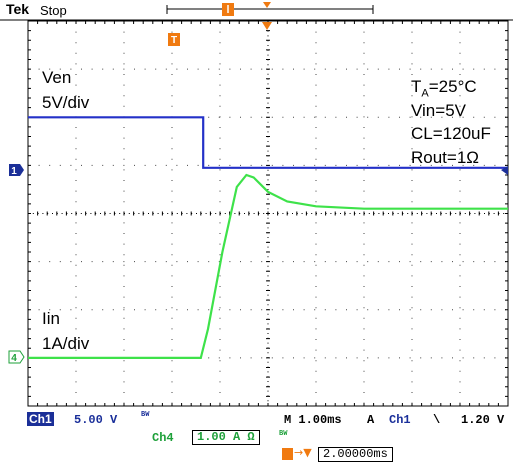  What do you see at coordinates (40, 419) in the screenshot?
I see `ch1-button: Ch1` at bounding box center [40, 419].